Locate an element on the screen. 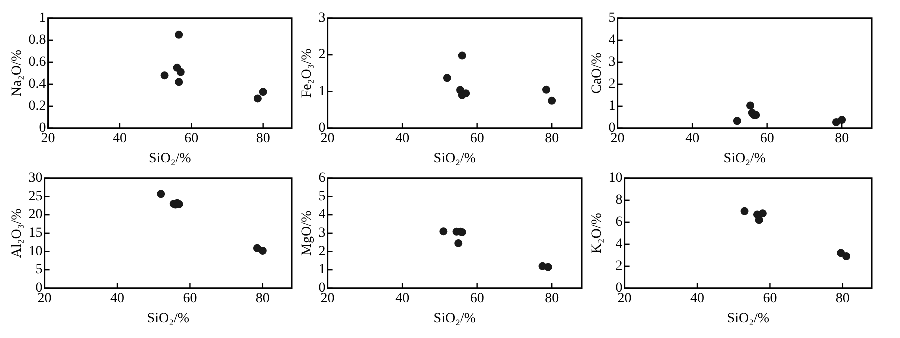 This screenshot has height=338, width=900. y-tick-label: 0.6 is located at coordinates (37, 62).